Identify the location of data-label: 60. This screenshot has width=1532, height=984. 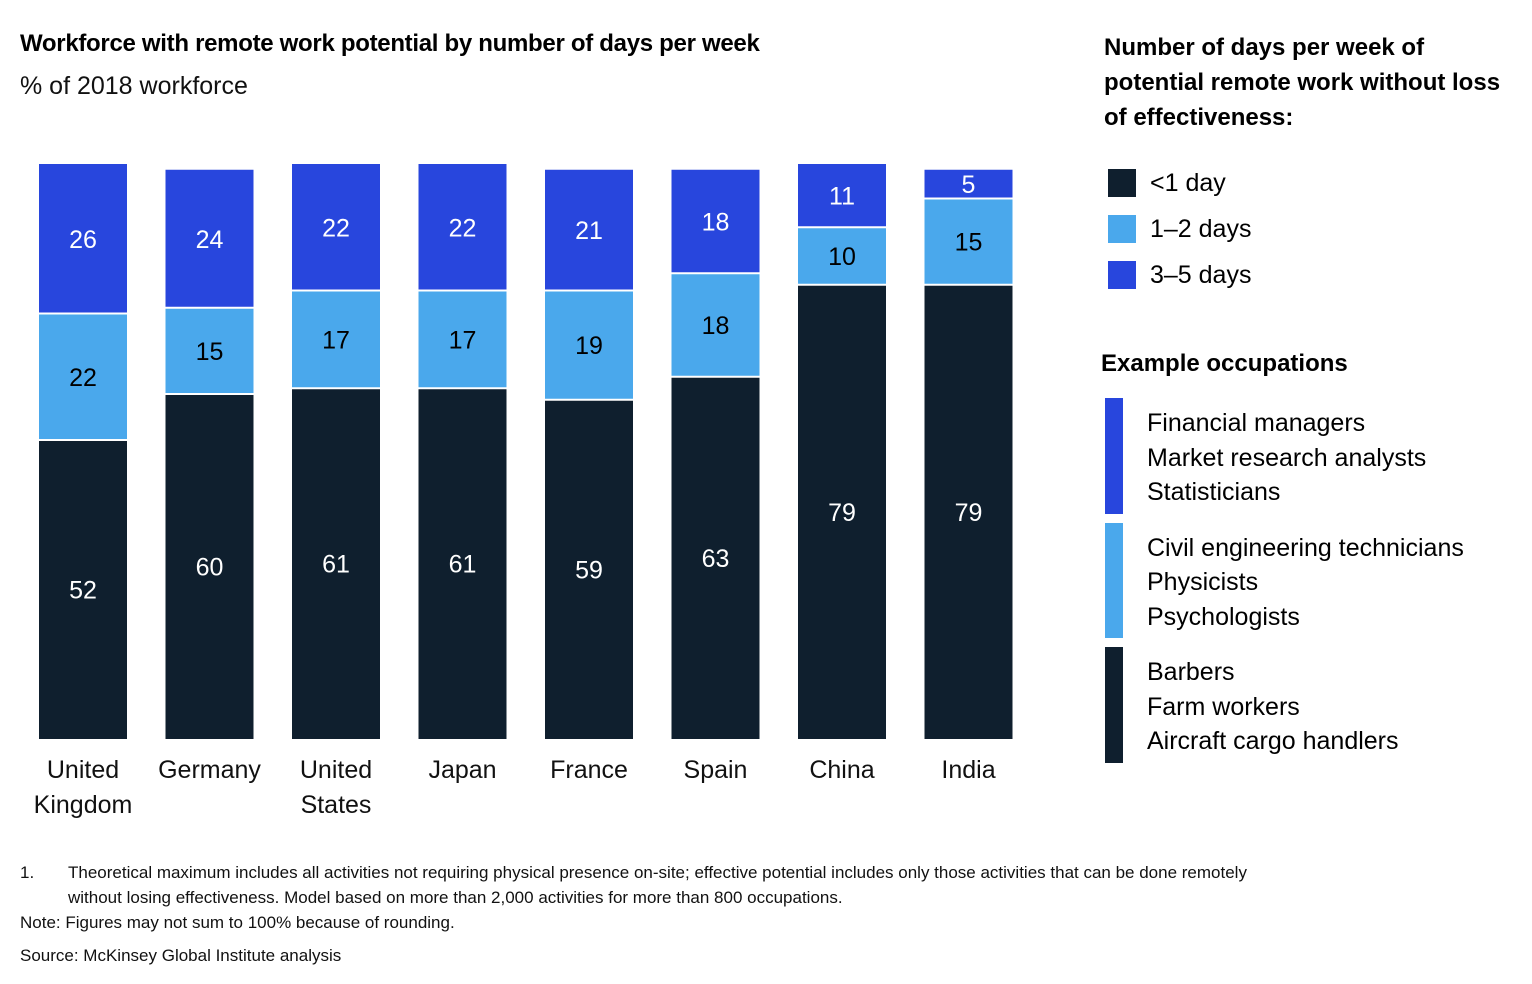
(210, 568).